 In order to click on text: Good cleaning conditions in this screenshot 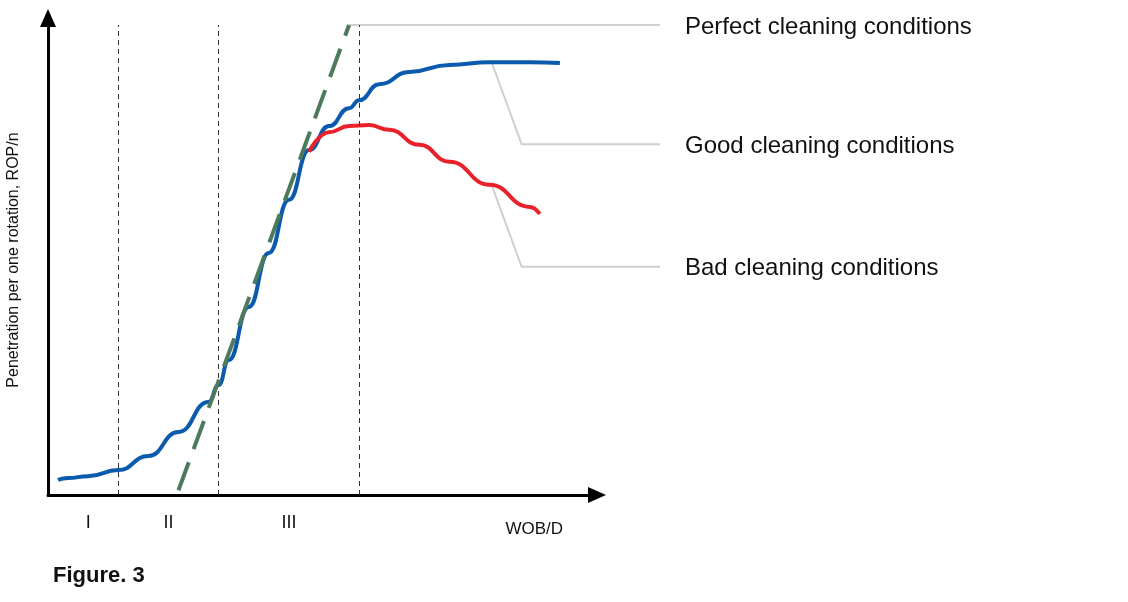, I will do `click(820, 144)`.